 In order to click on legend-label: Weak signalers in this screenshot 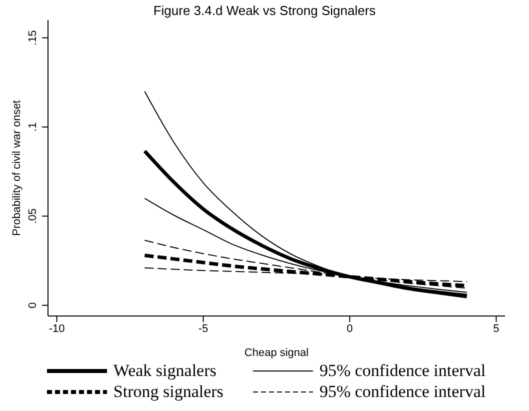, I will do `click(164, 370)`.